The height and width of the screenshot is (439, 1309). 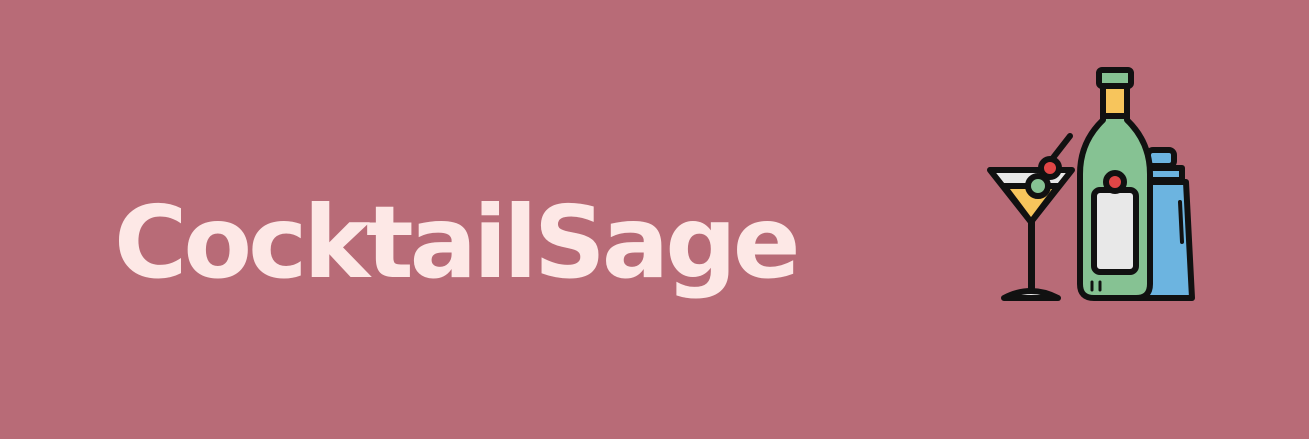 I want to click on brand-title: CocktailSage, so click(x=457, y=242).